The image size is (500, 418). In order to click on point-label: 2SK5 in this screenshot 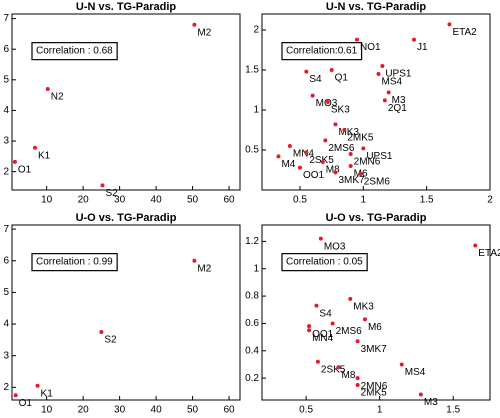, I will do `click(333, 369)`.